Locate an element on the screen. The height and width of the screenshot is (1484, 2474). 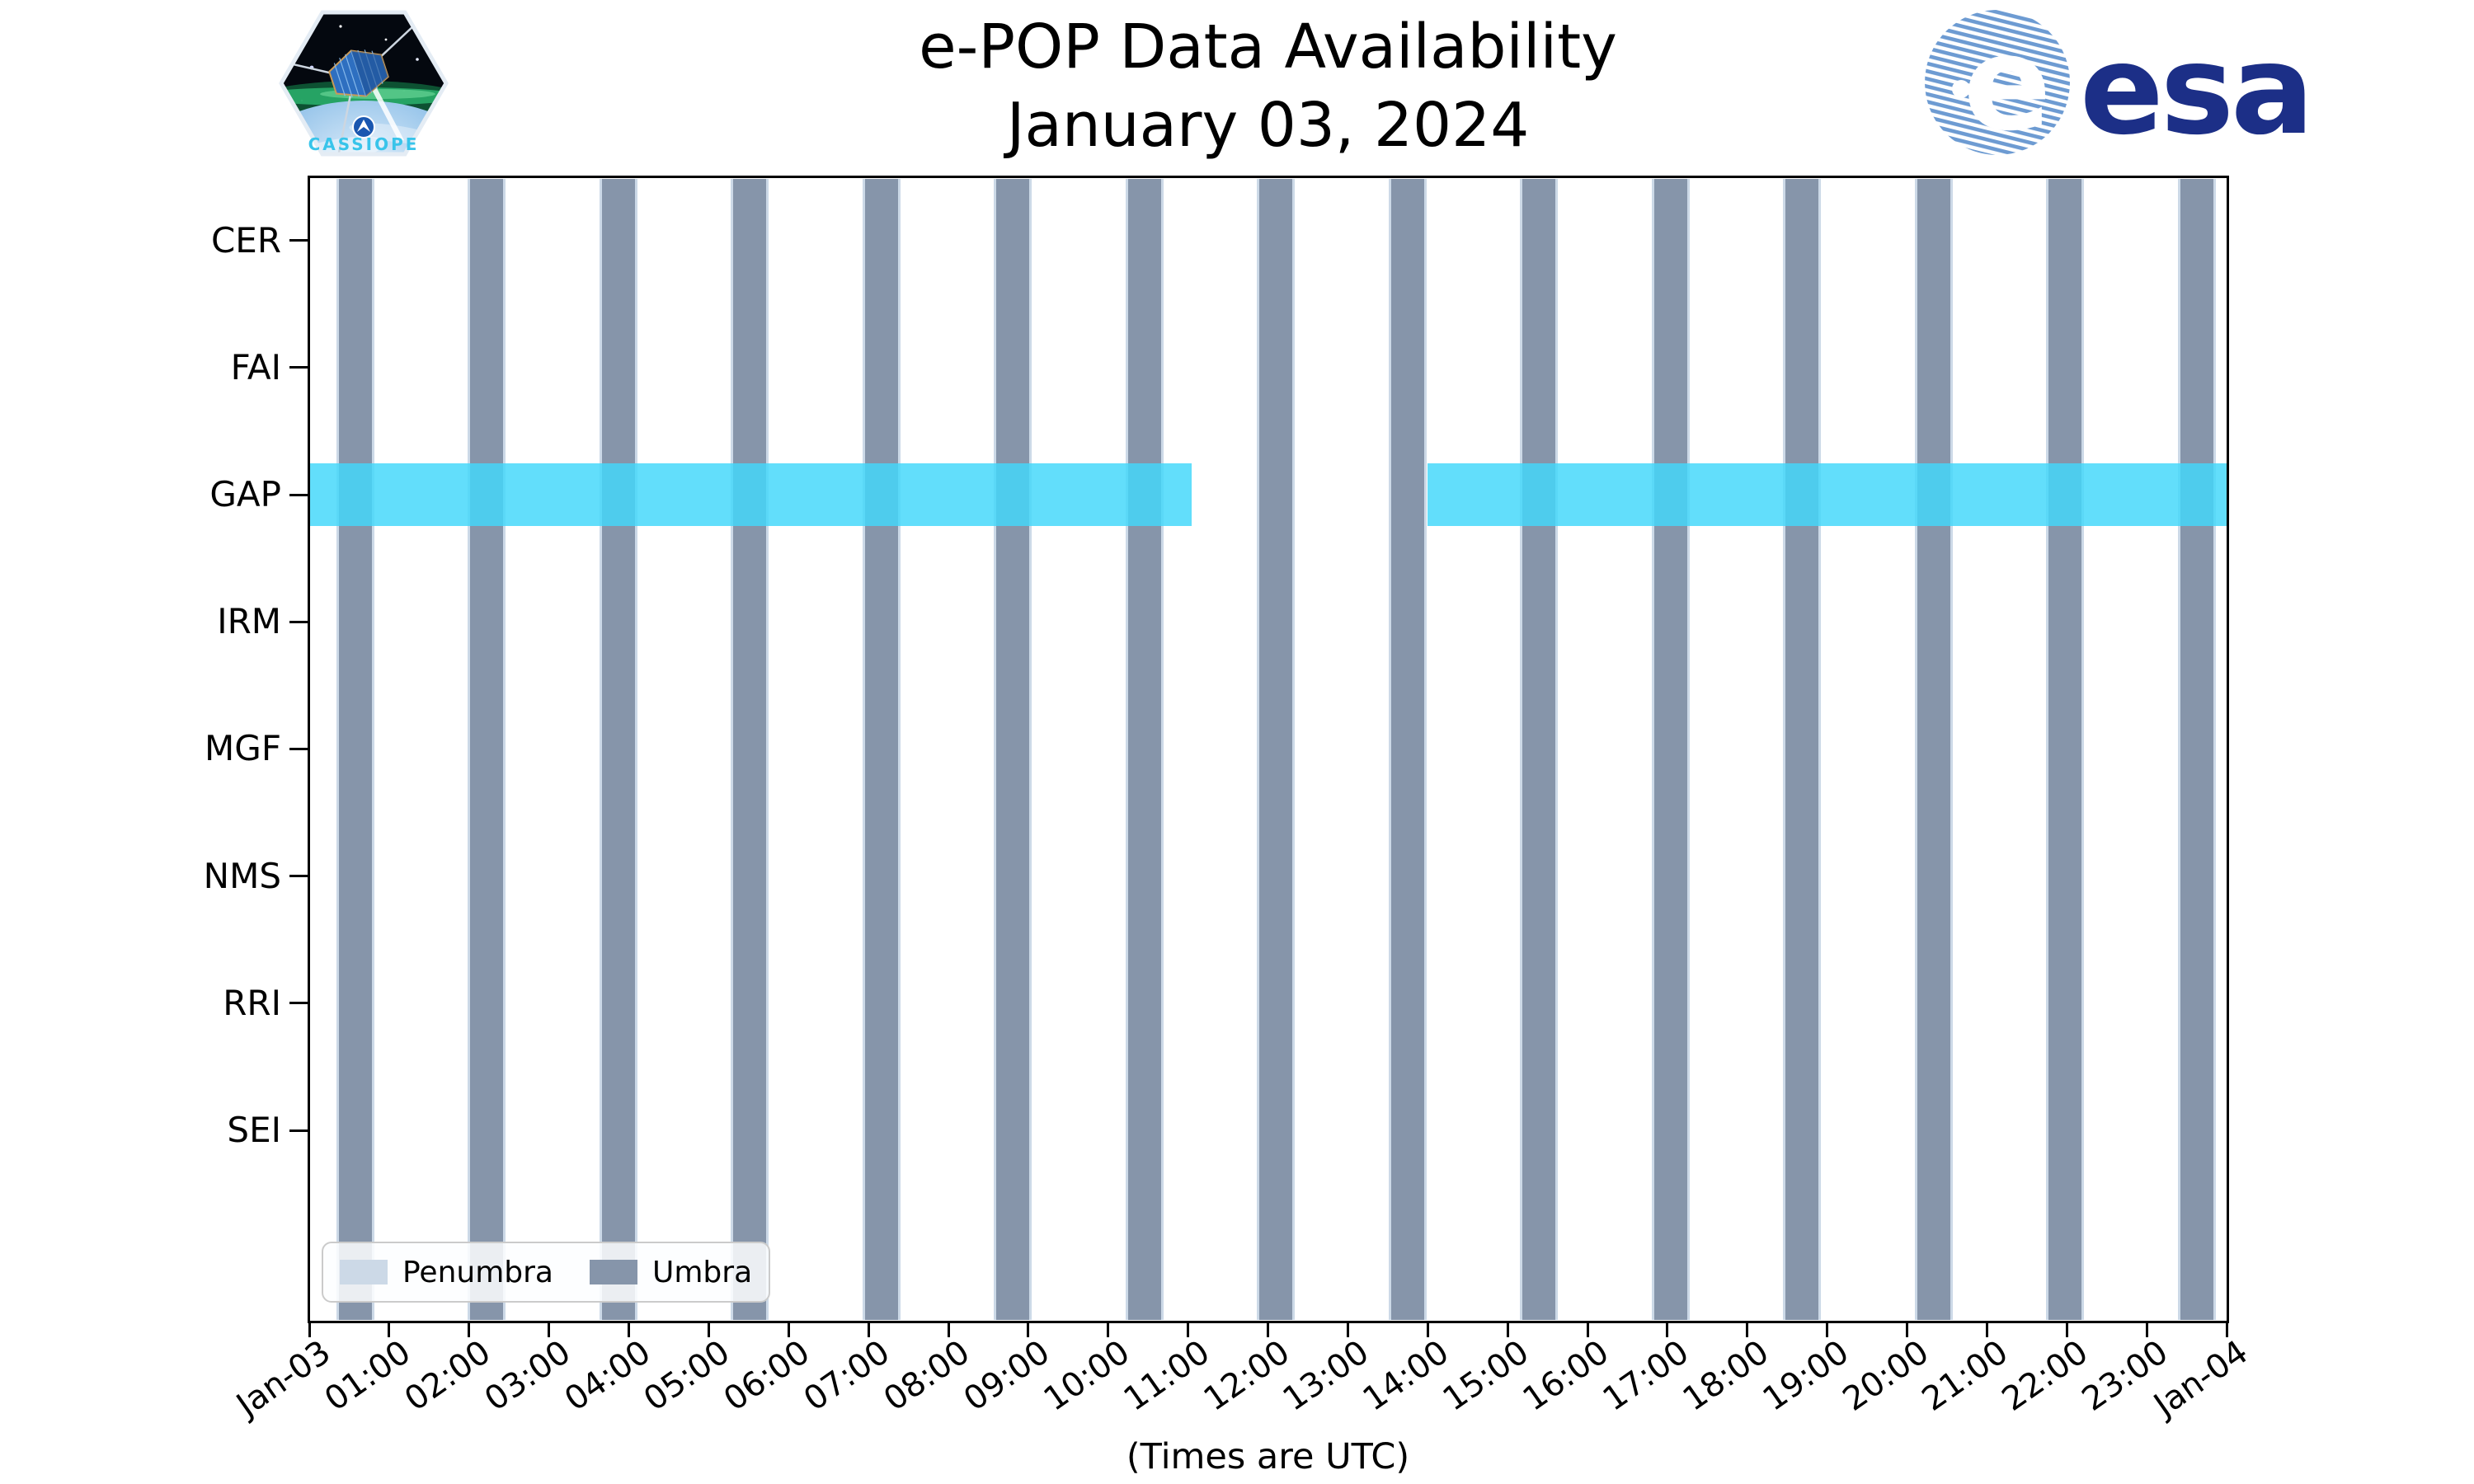
x-tick-label: 09:00 is located at coordinates (1007, 1376).